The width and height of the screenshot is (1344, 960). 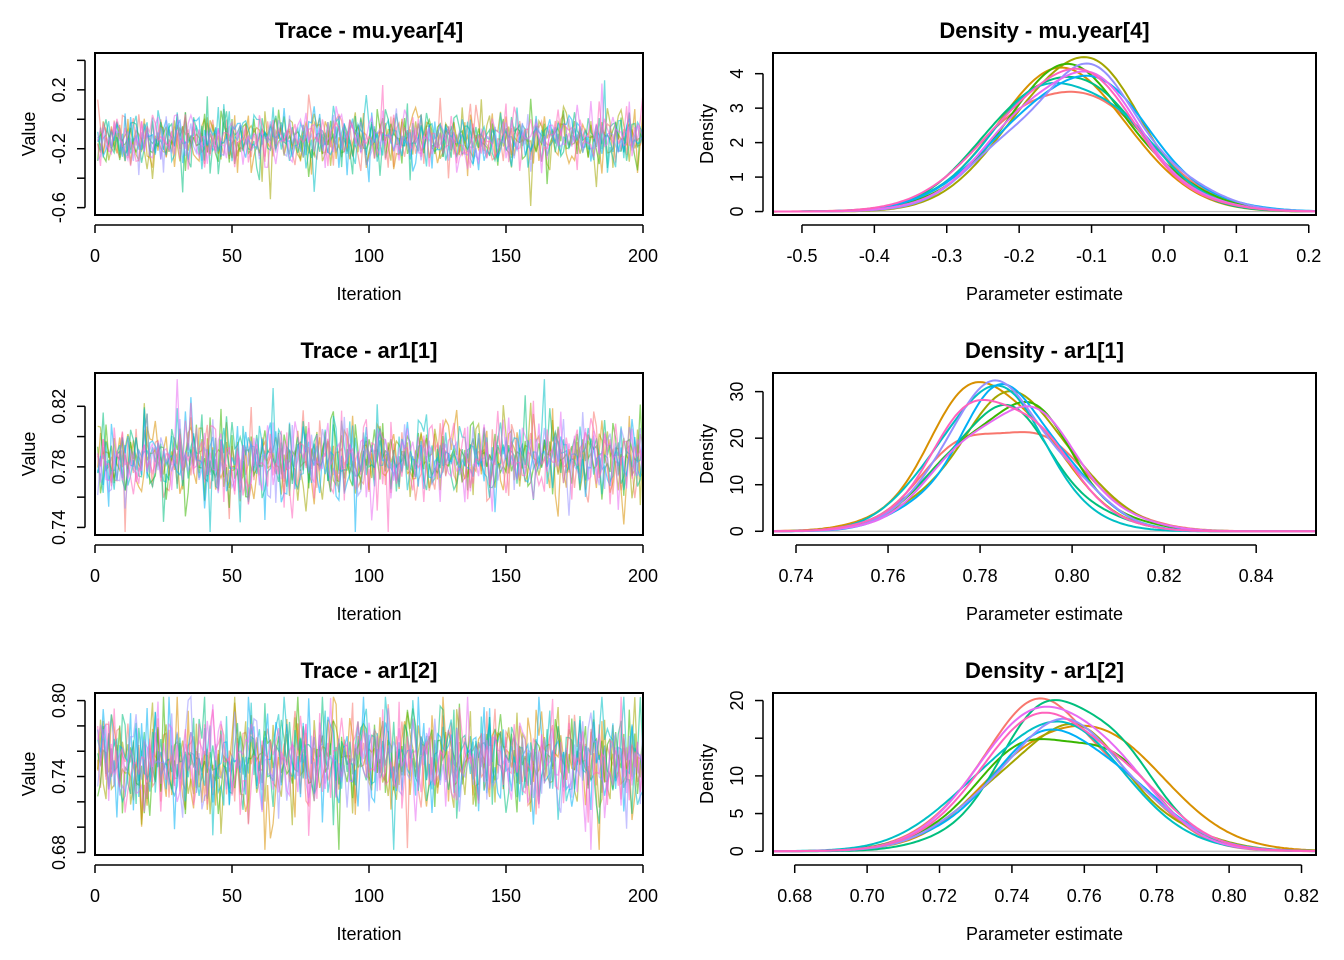 What do you see at coordinates (59, 406) in the screenshot?
I see `y-tick-label: 0.82` at bounding box center [59, 406].